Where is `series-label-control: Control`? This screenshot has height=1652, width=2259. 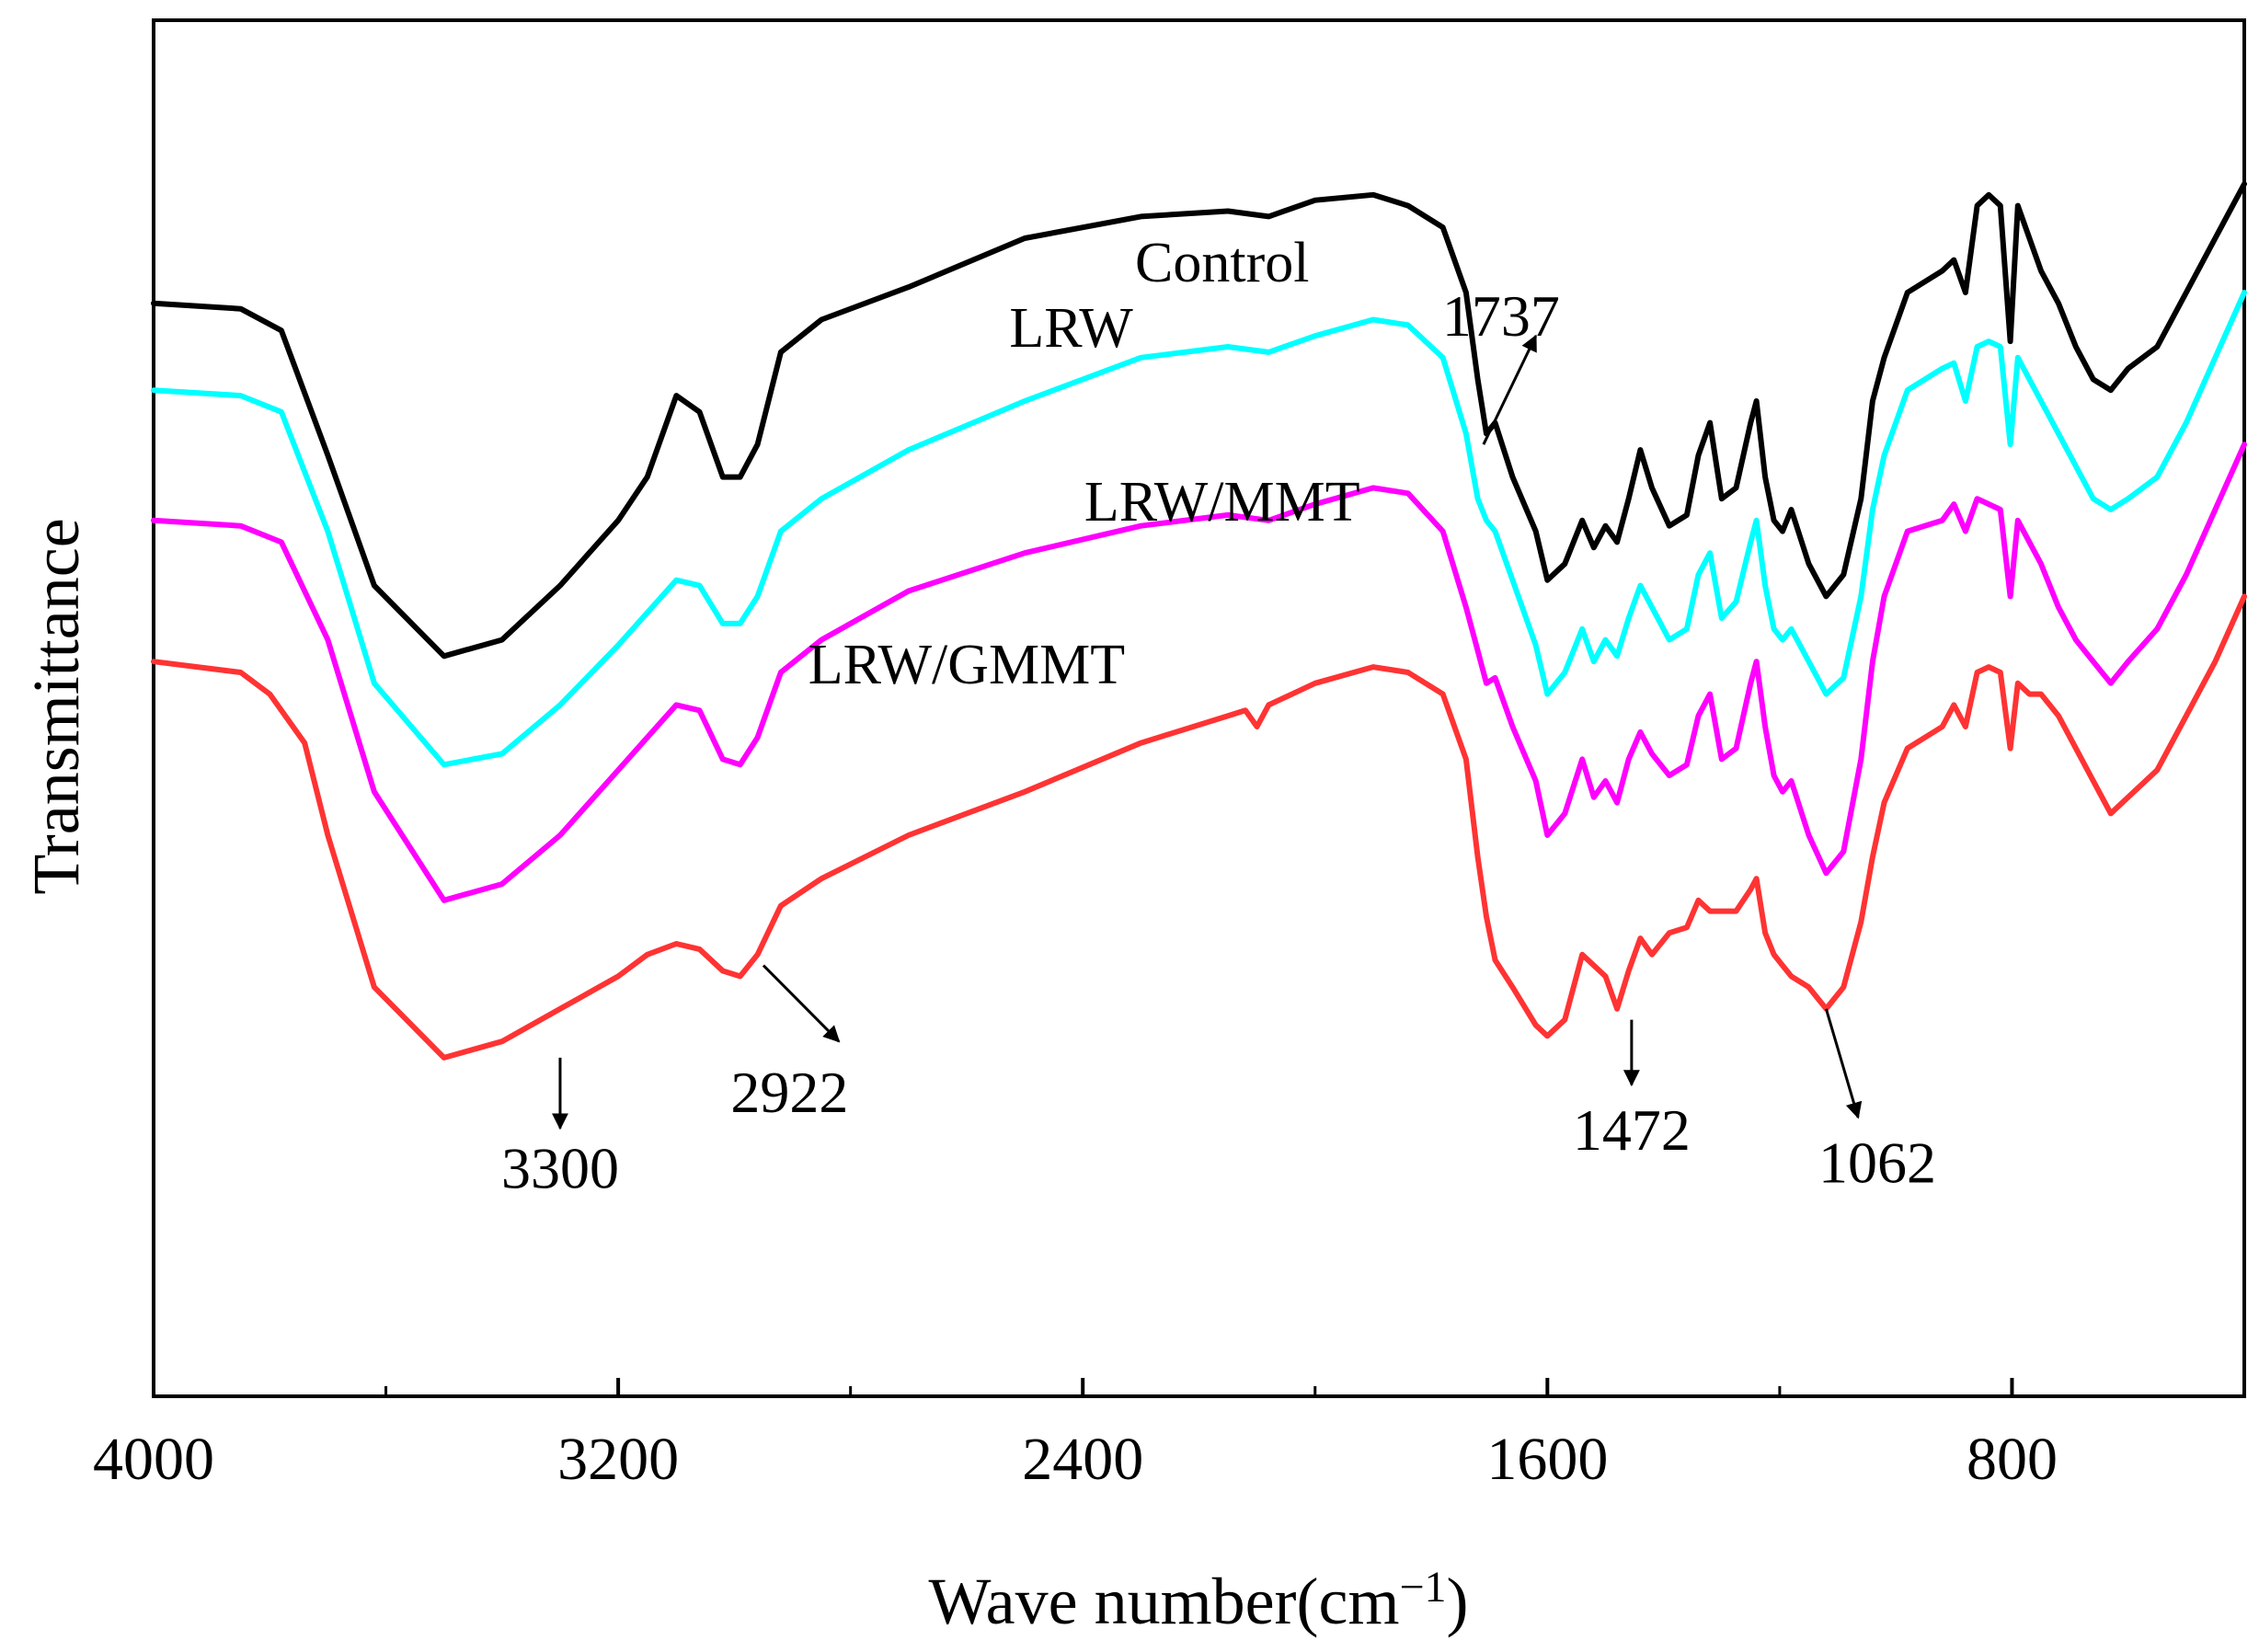 series-label-control: Control is located at coordinates (1222, 263).